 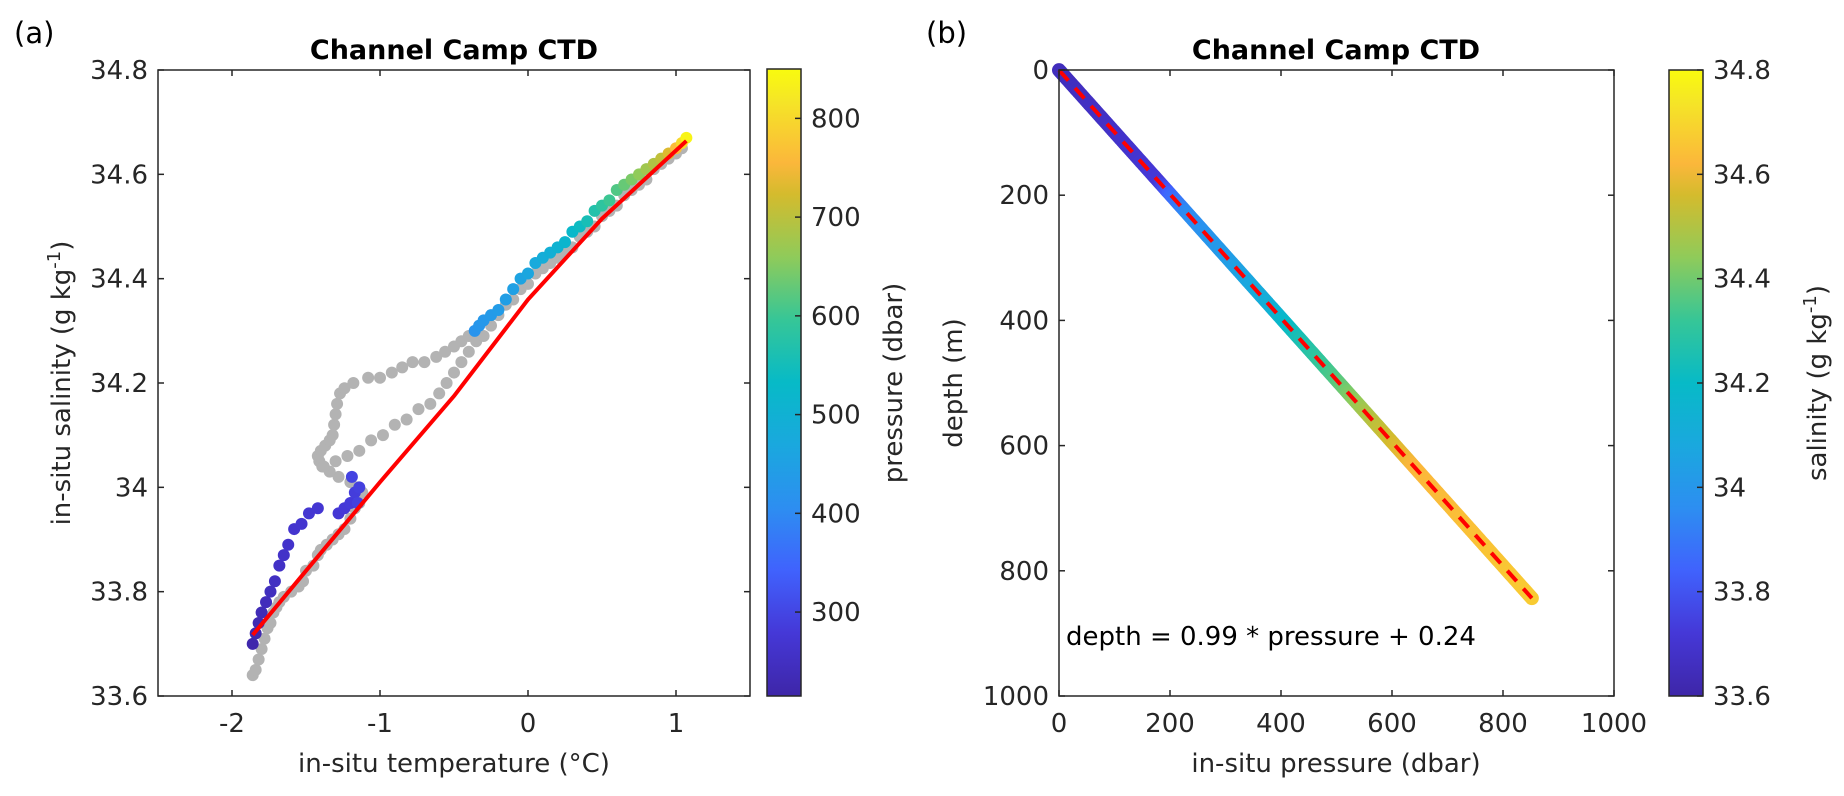 I want to click on panel-b-y-label: depth (m), so click(x=954, y=383).